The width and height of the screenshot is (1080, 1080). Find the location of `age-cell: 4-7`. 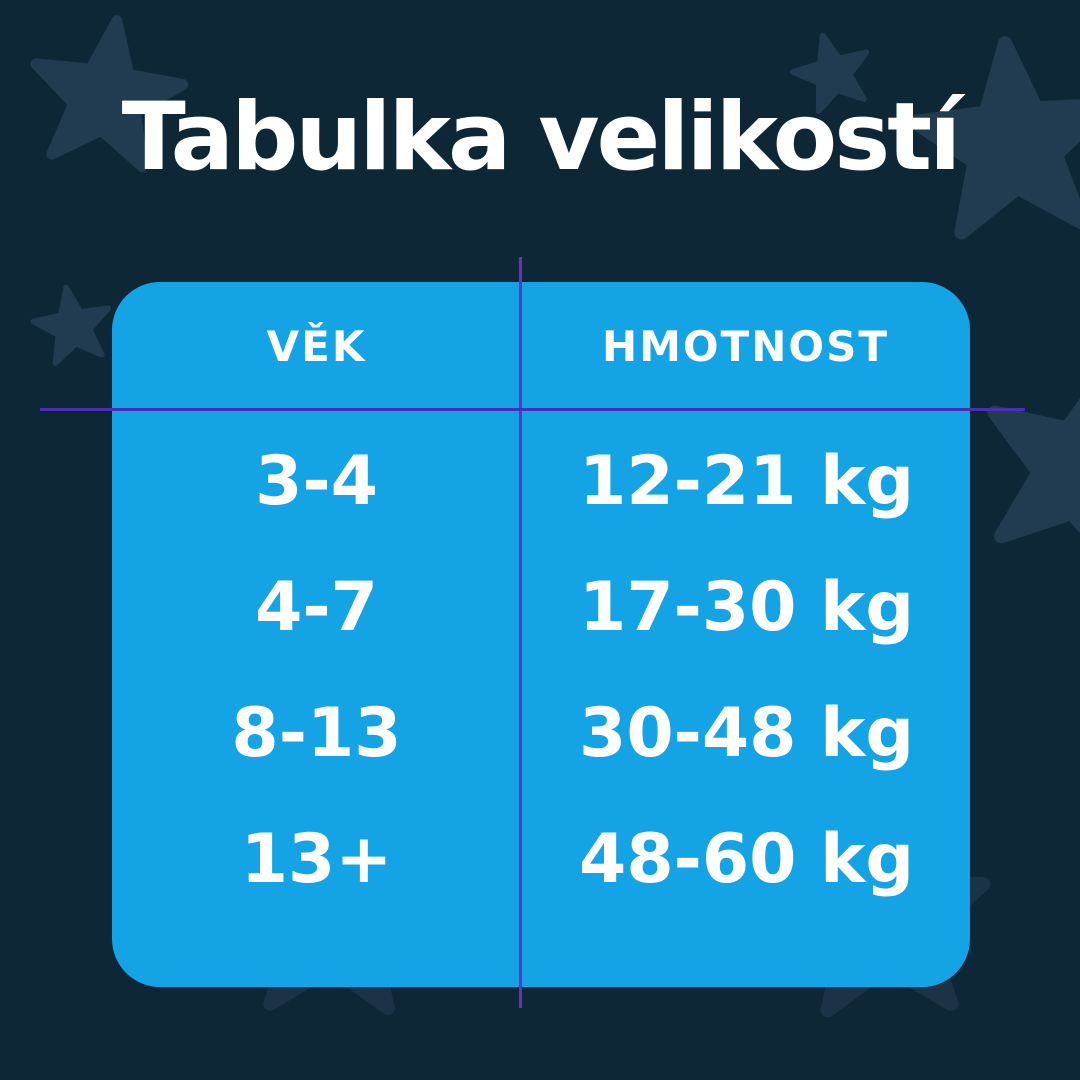

age-cell: 4-7 is located at coordinates (316, 607).